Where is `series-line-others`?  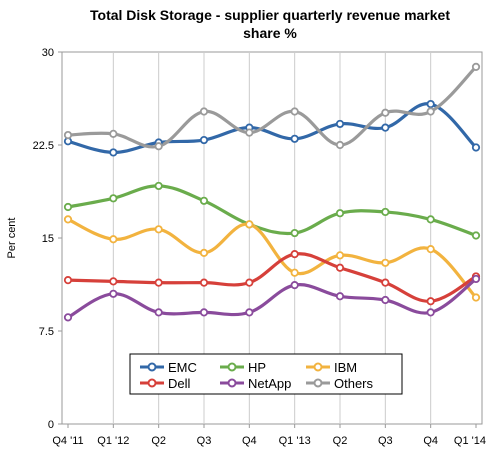 series-line-others is located at coordinates (272, 107).